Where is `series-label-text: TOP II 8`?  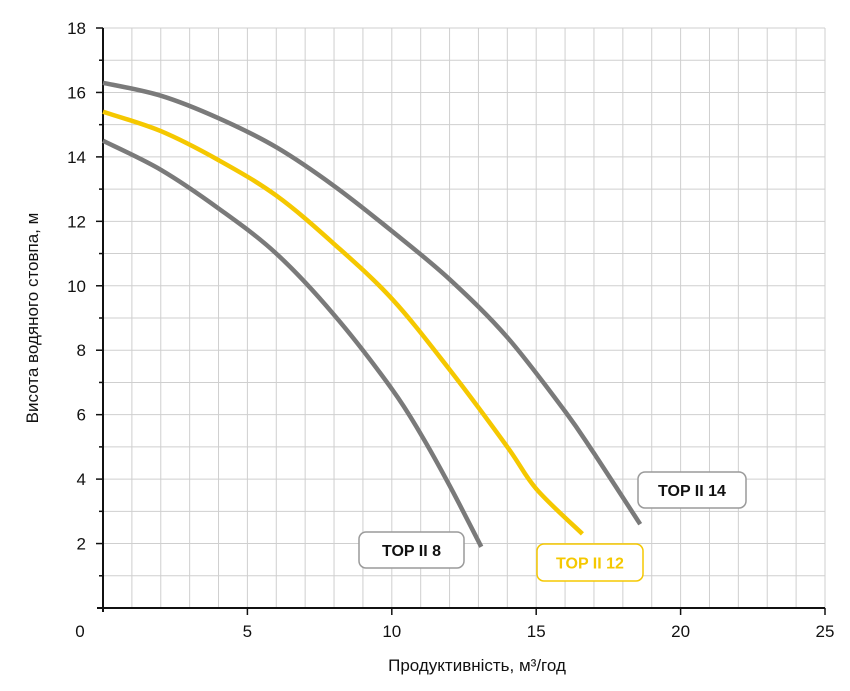 series-label-text: TOP II 8 is located at coordinates (411, 551).